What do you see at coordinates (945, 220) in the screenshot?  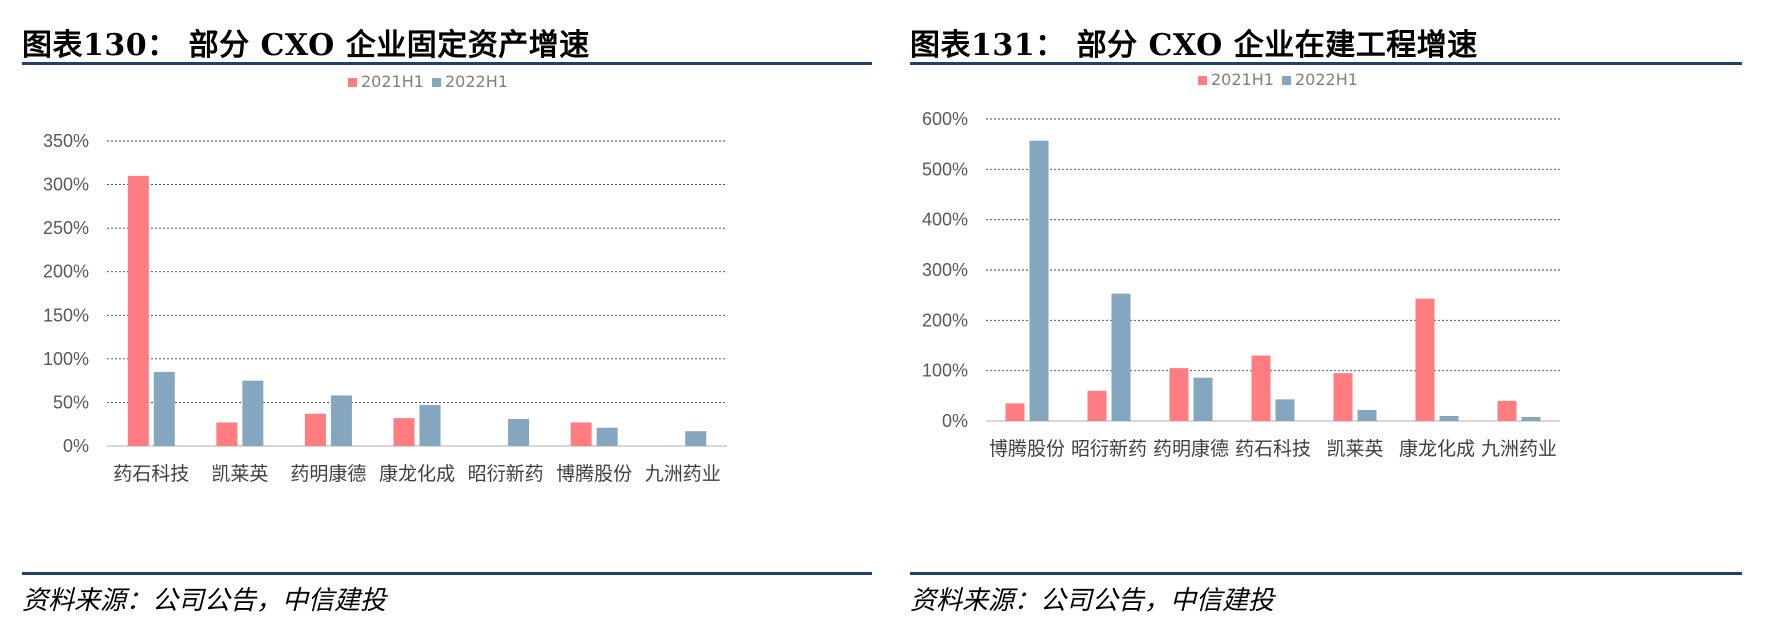 I see `y-tick-label: 400%` at bounding box center [945, 220].